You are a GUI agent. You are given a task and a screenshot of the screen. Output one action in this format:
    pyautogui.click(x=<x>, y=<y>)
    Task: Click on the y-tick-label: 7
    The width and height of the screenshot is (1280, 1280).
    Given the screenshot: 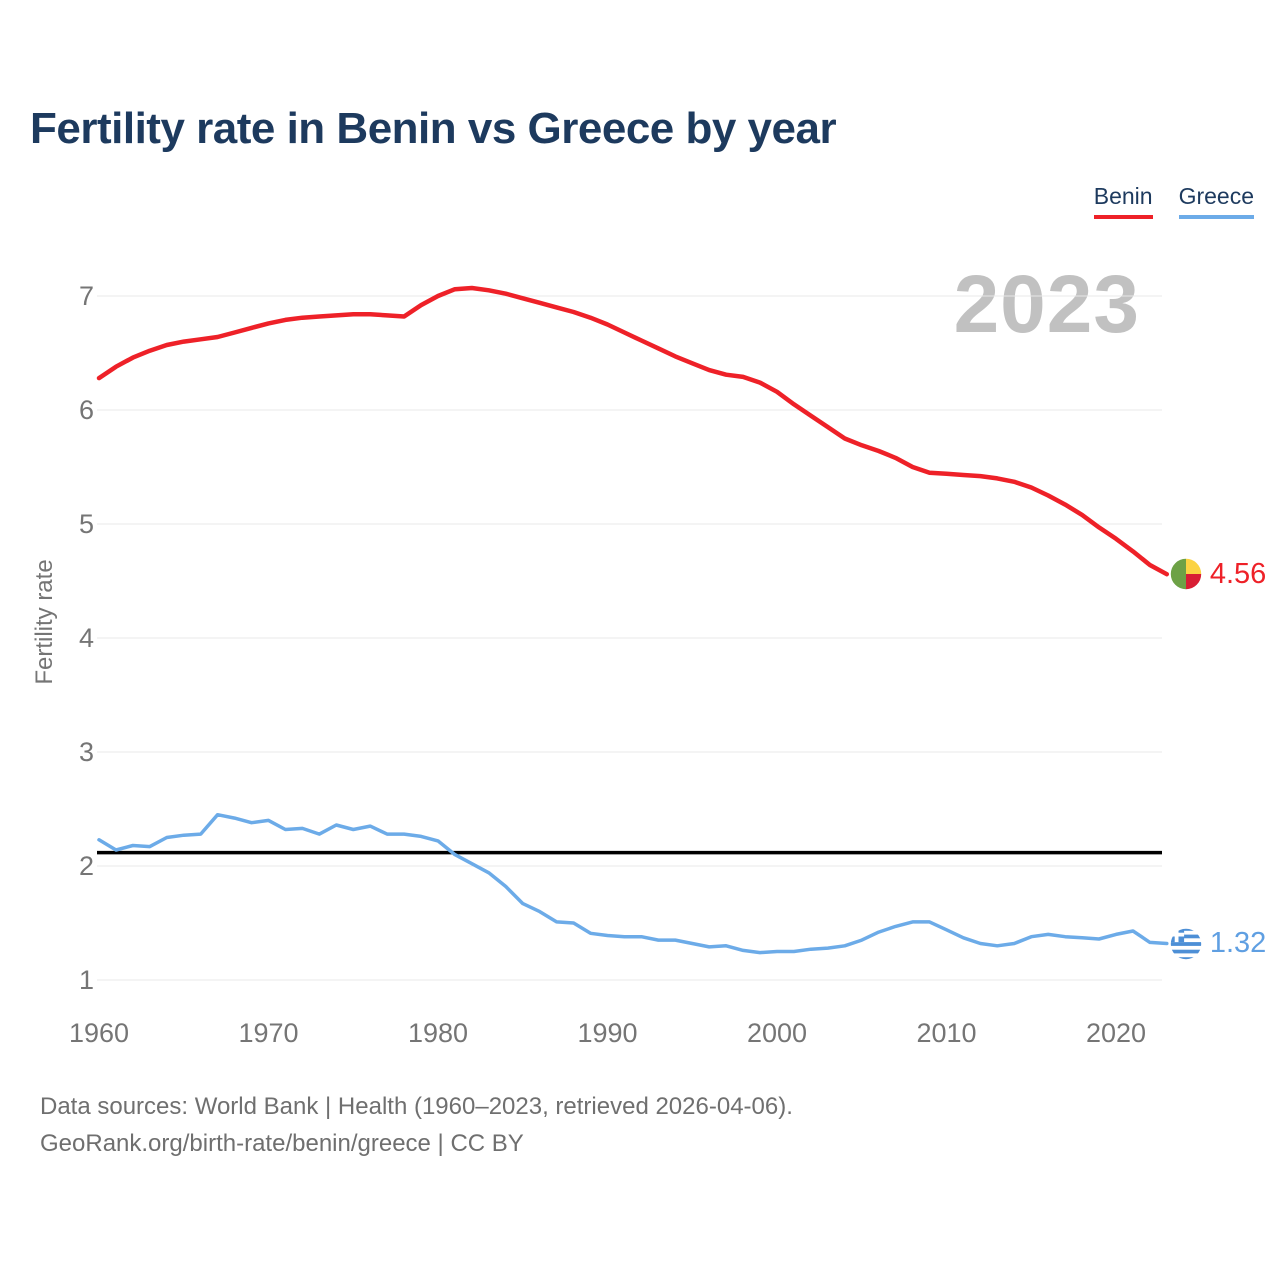 What is the action you would take?
    pyautogui.click(x=86, y=296)
    